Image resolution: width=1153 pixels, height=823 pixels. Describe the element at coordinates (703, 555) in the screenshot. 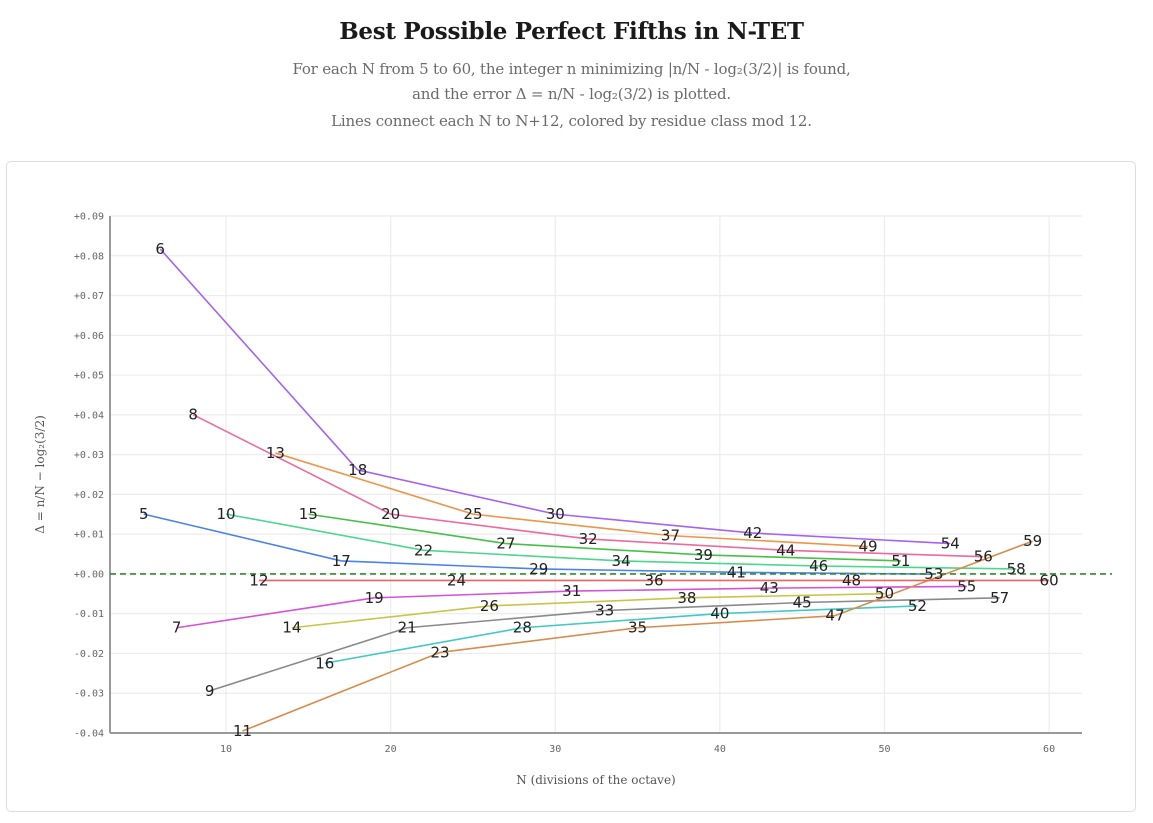

I see `point-label-39: 39` at that location.